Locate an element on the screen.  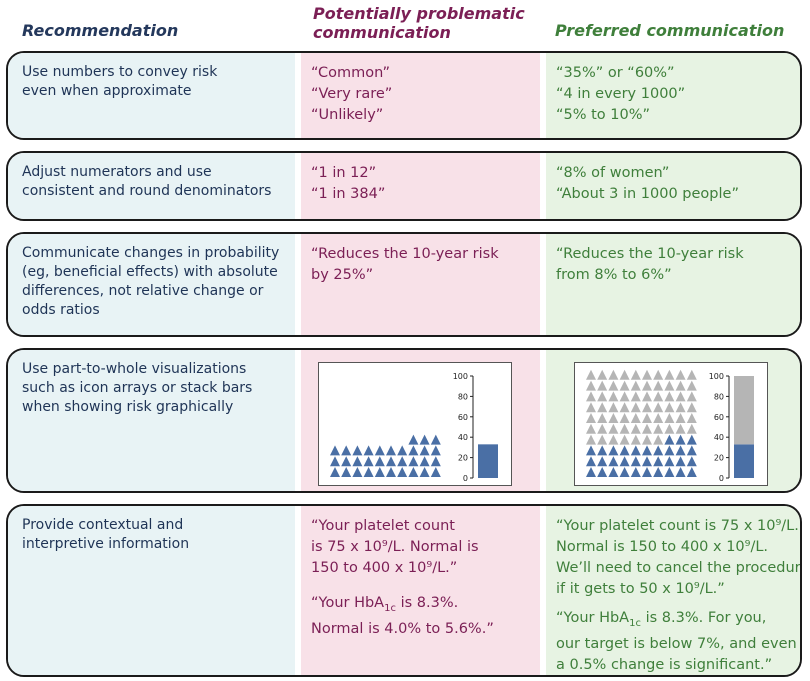
recommendation-text: differences, not relative change or is located at coordinates (143, 291).